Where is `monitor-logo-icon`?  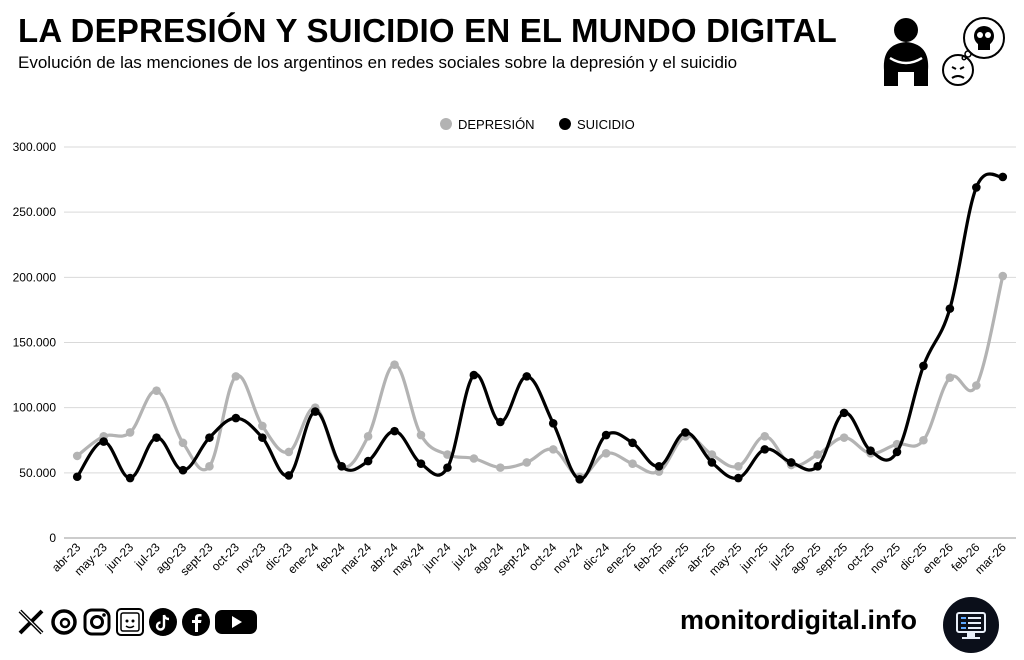
monitor-logo-icon is located at coordinates (971, 625).